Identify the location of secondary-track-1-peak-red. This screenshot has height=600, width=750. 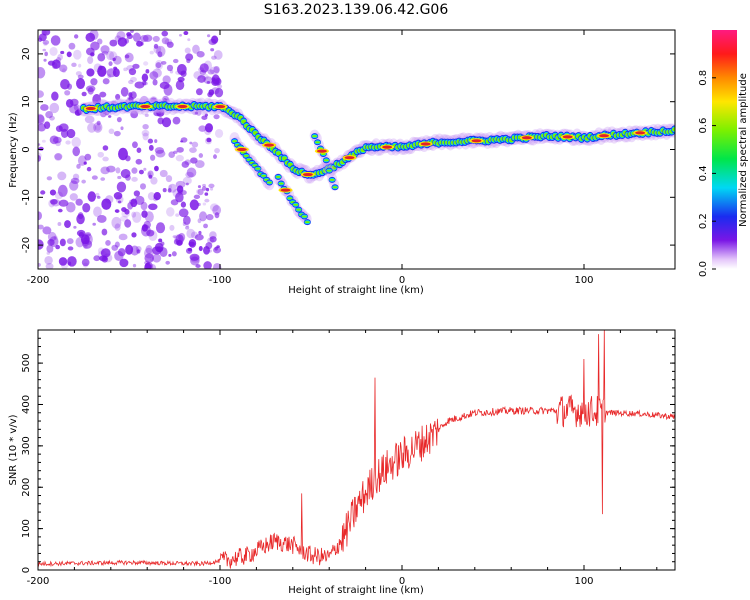
(285, 190).